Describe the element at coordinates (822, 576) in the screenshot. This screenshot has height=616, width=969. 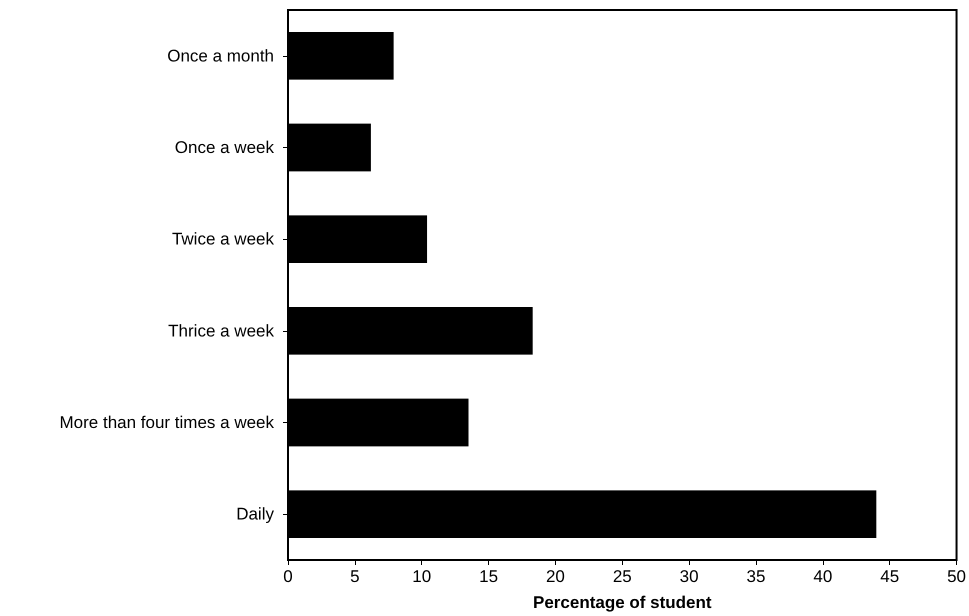
I see `x-tick-label: 40` at that location.